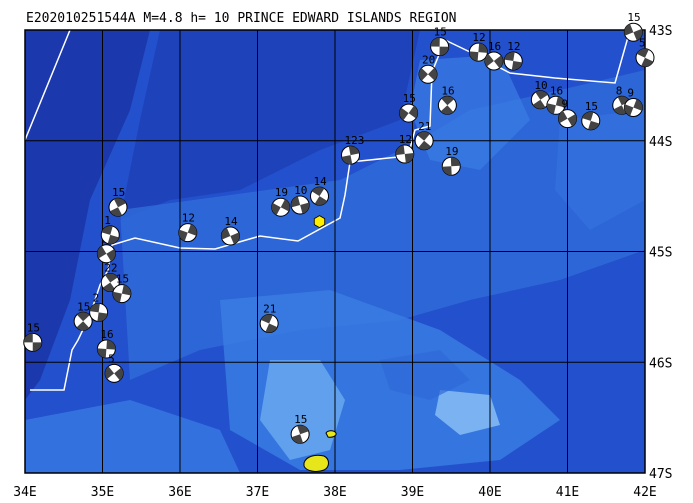 The height and width of the screenshot is (503, 693). I want to click on epicenter-hexagon-icon, so click(319, 222).